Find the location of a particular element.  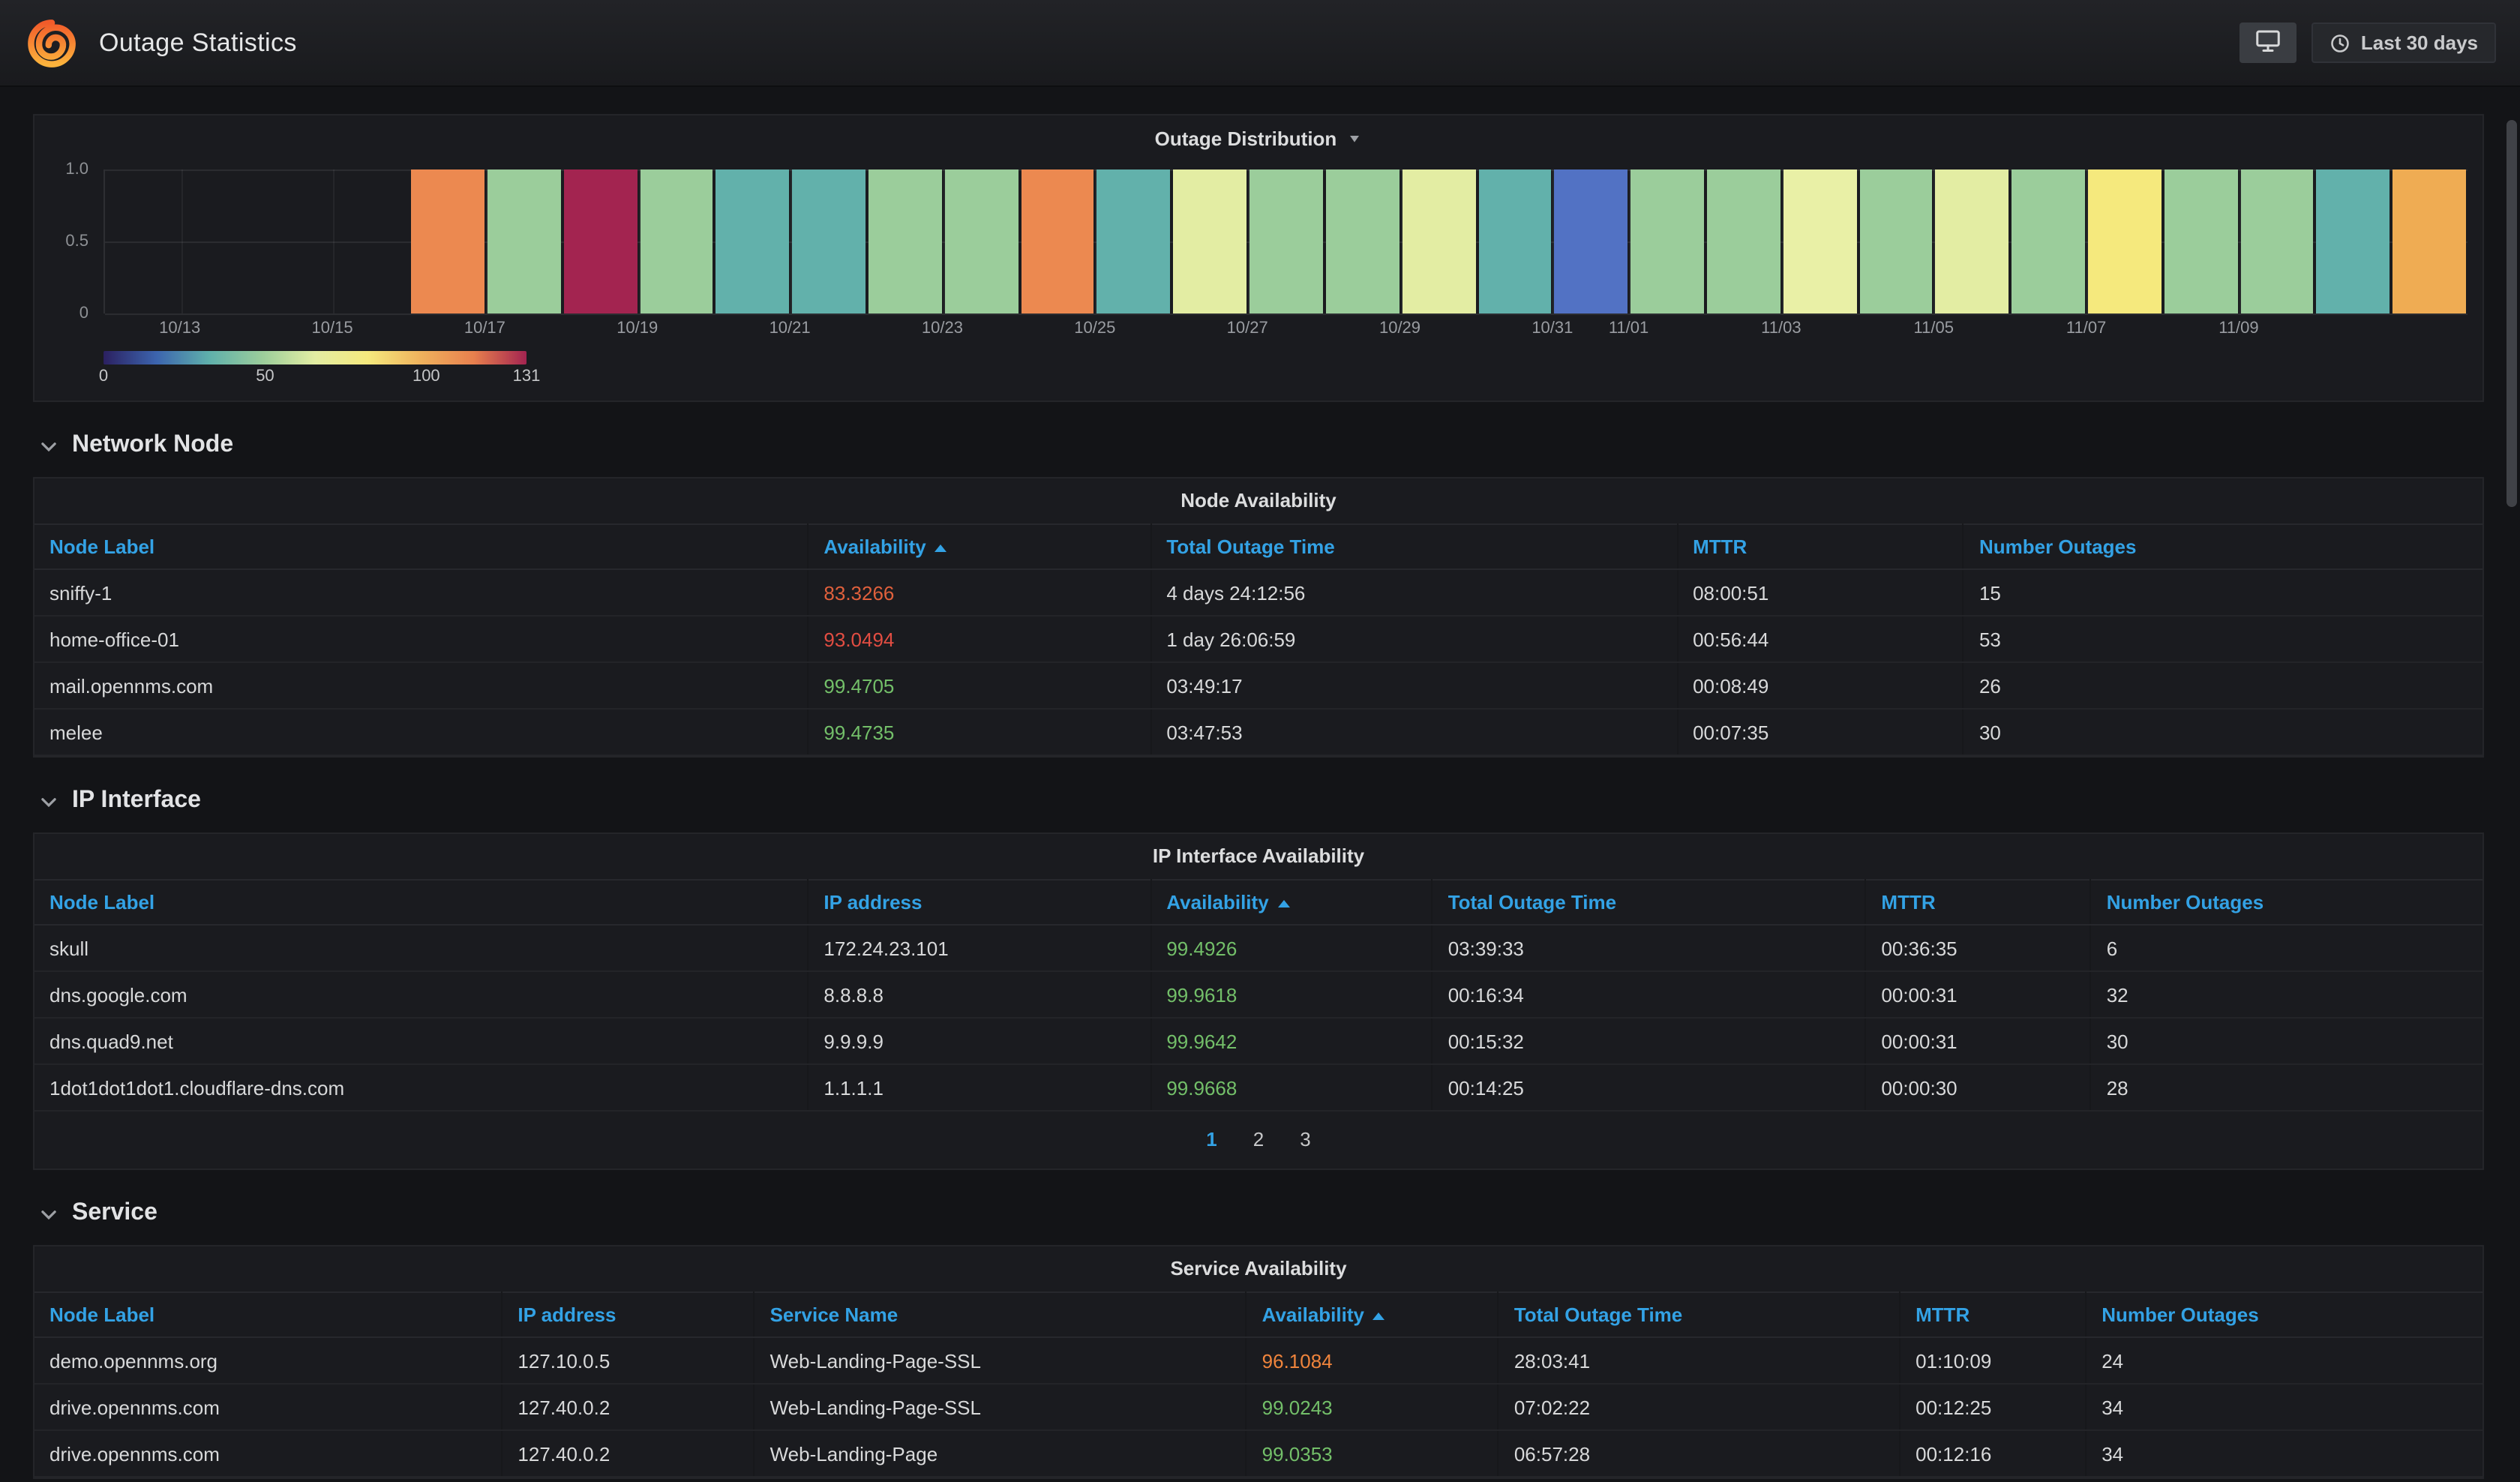

scrollbar-thumb is located at coordinates (2511, 313).